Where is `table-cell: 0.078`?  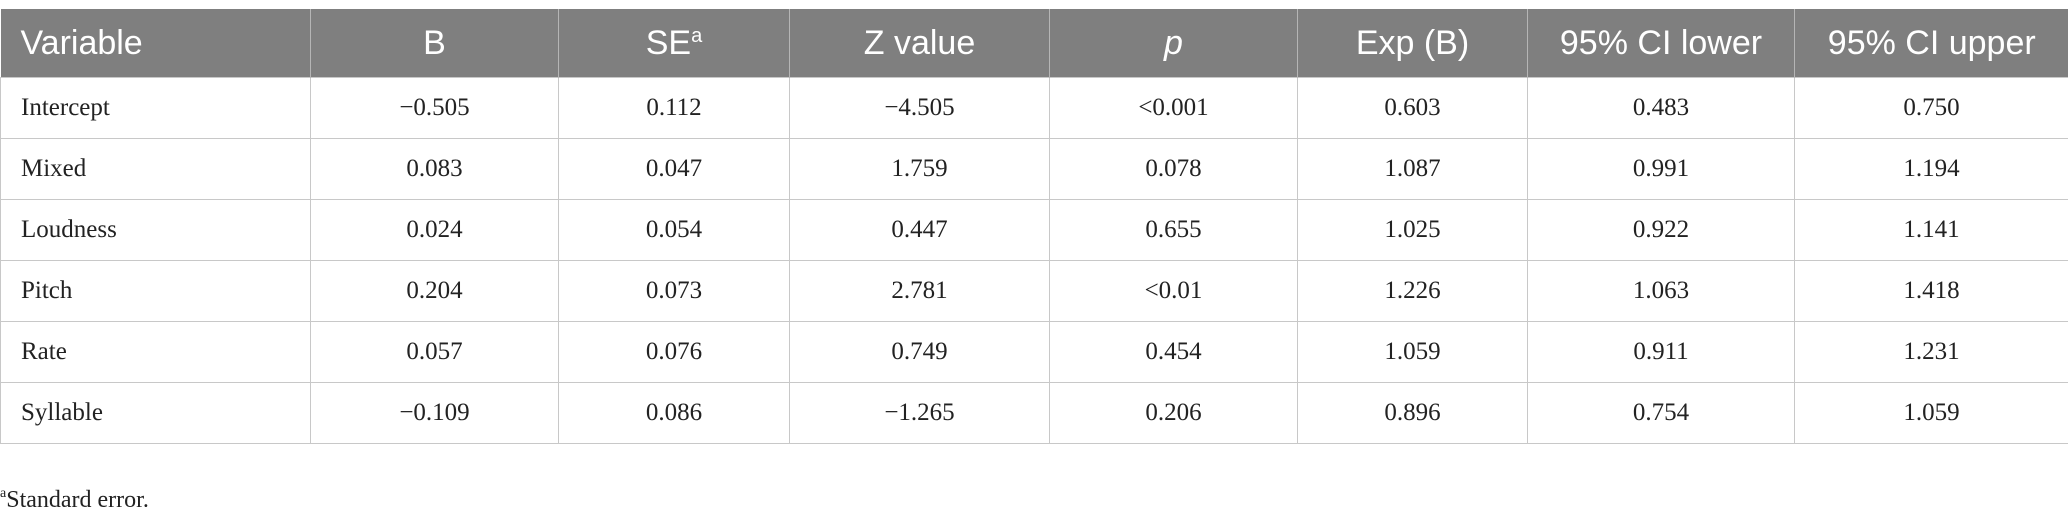 table-cell: 0.078 is located at coordinates (1173, 169).